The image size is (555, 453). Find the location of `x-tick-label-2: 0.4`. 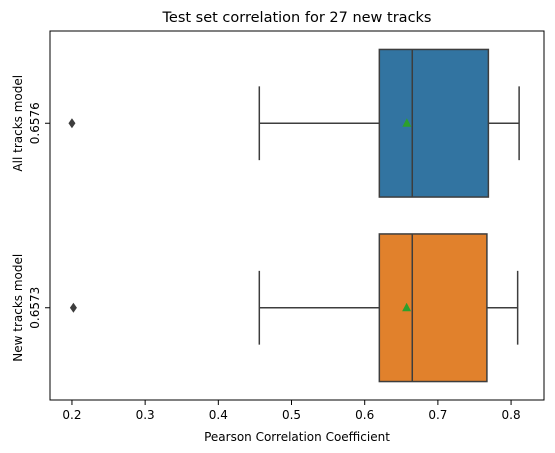

x-tick-label-2: 0.4 is located at coordinates (218, 415).